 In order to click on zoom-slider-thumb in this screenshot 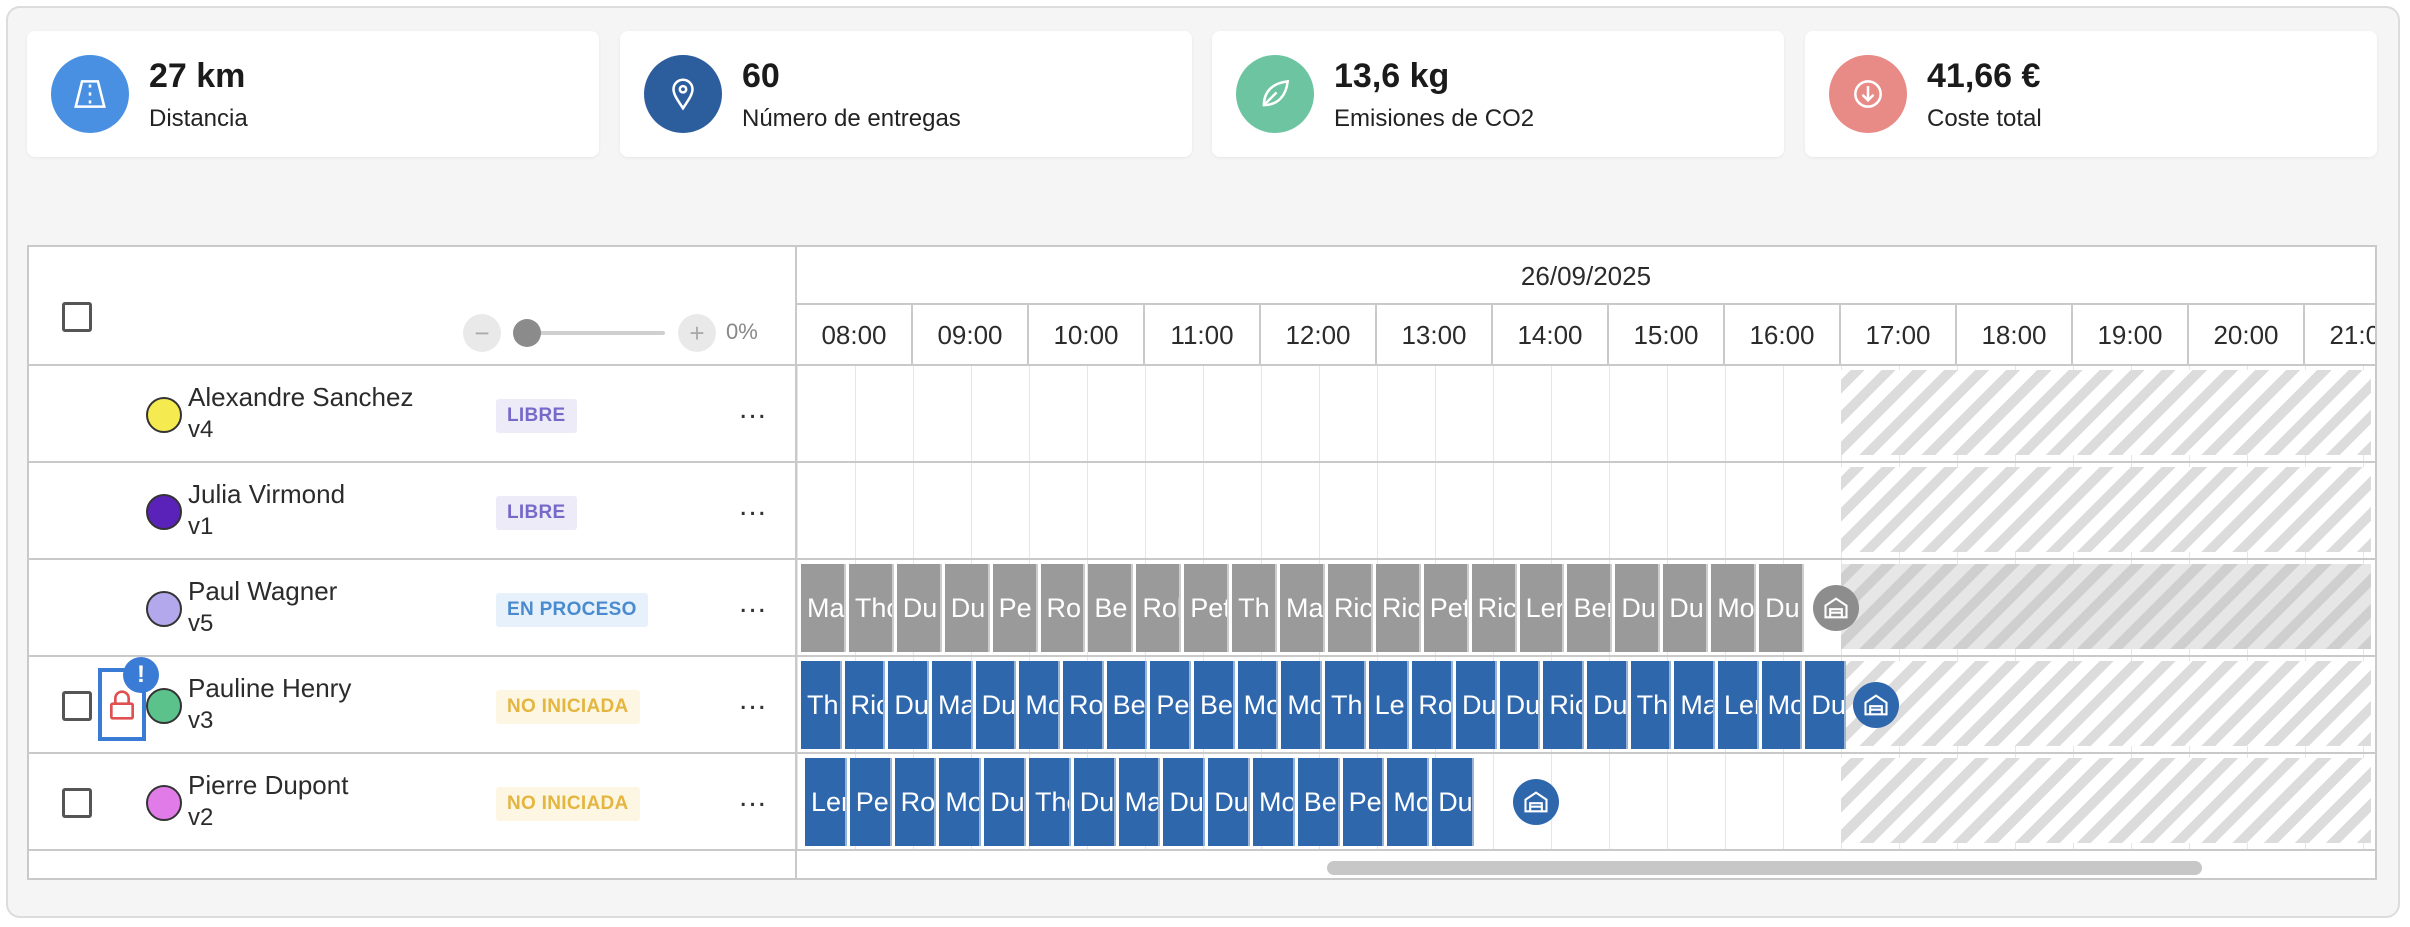, I will do `click(527, 333)`.